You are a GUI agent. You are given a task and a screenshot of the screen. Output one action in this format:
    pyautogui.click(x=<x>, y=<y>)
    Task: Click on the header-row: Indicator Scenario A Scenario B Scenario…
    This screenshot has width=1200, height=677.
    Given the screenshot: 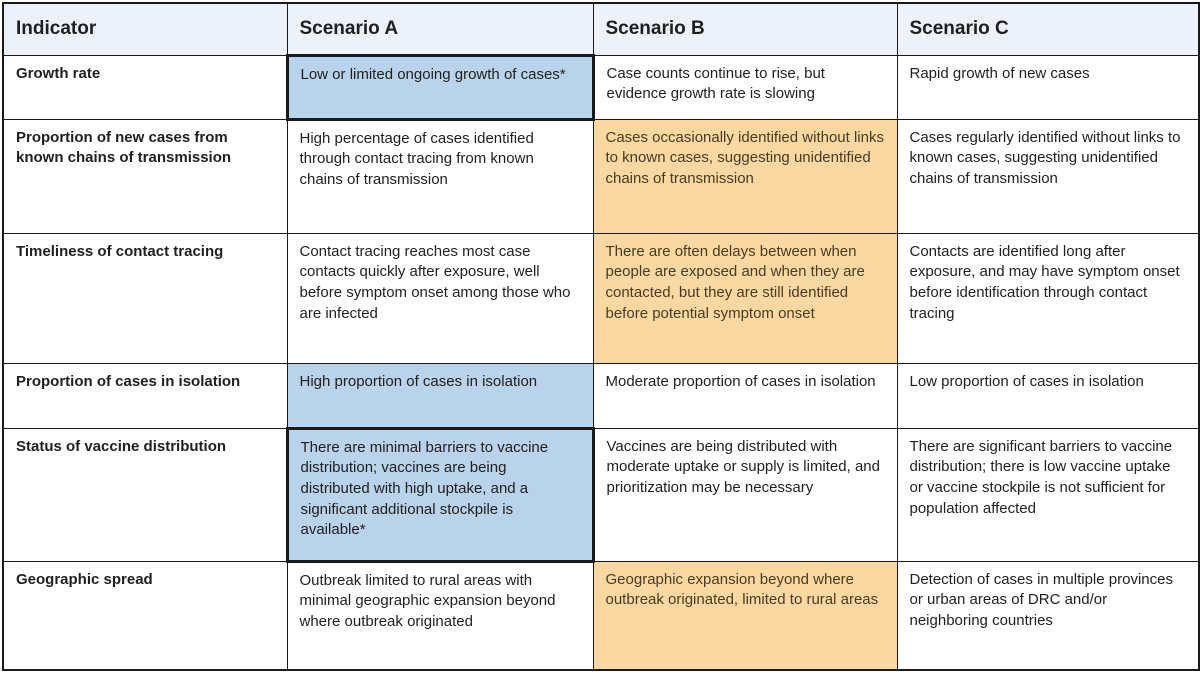 What is the action you would take?
    pyautogui.click(x=601, y=29)
    